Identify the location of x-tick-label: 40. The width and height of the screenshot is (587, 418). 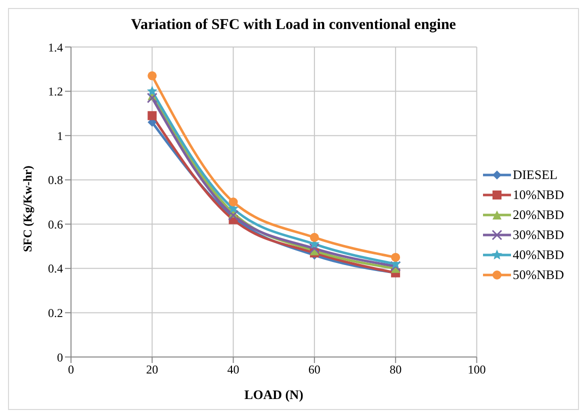
(233, 369).